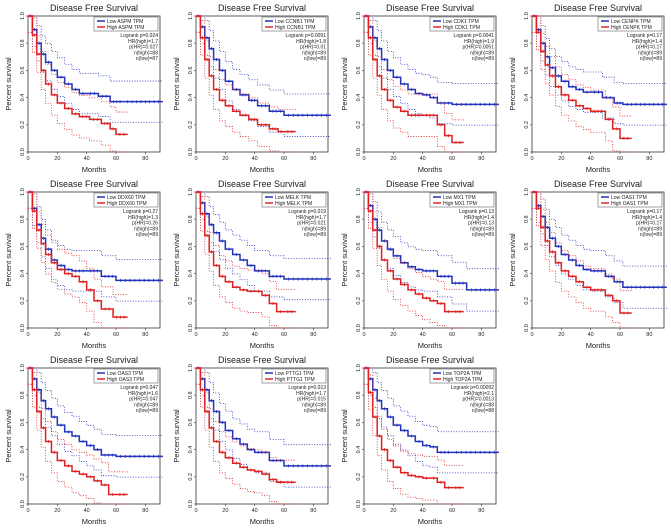  I want to click on legend-label-high: High CDK1 TPM, so click(461, 28).